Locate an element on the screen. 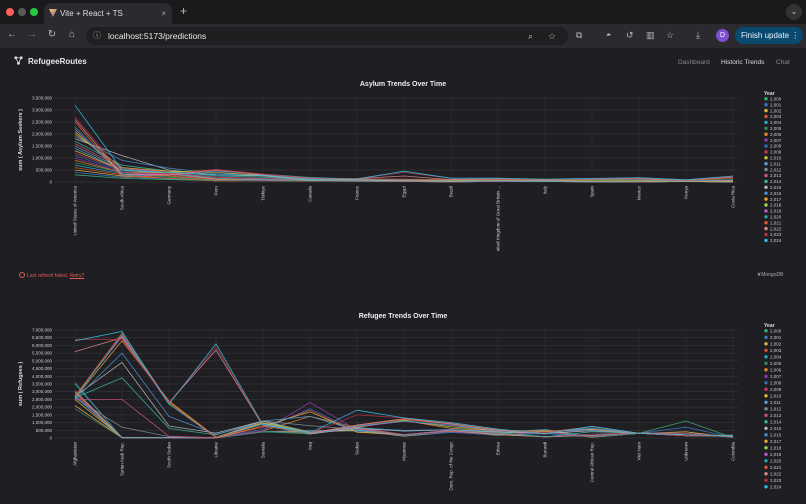  legend-label: 2,011 is located at coordinates (775, 163).